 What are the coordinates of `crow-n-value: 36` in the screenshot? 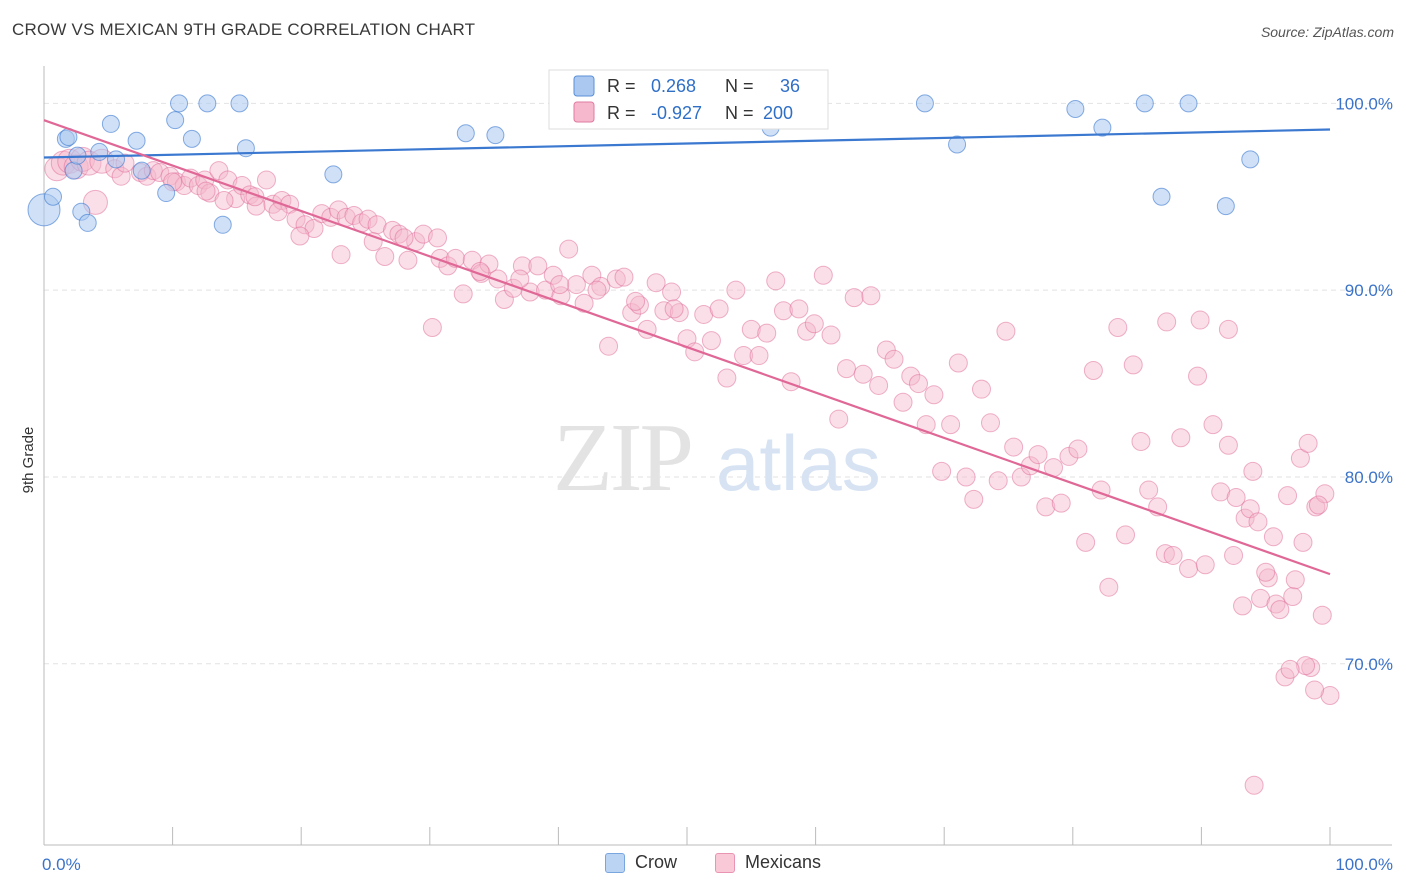 It's located at (790, 86).